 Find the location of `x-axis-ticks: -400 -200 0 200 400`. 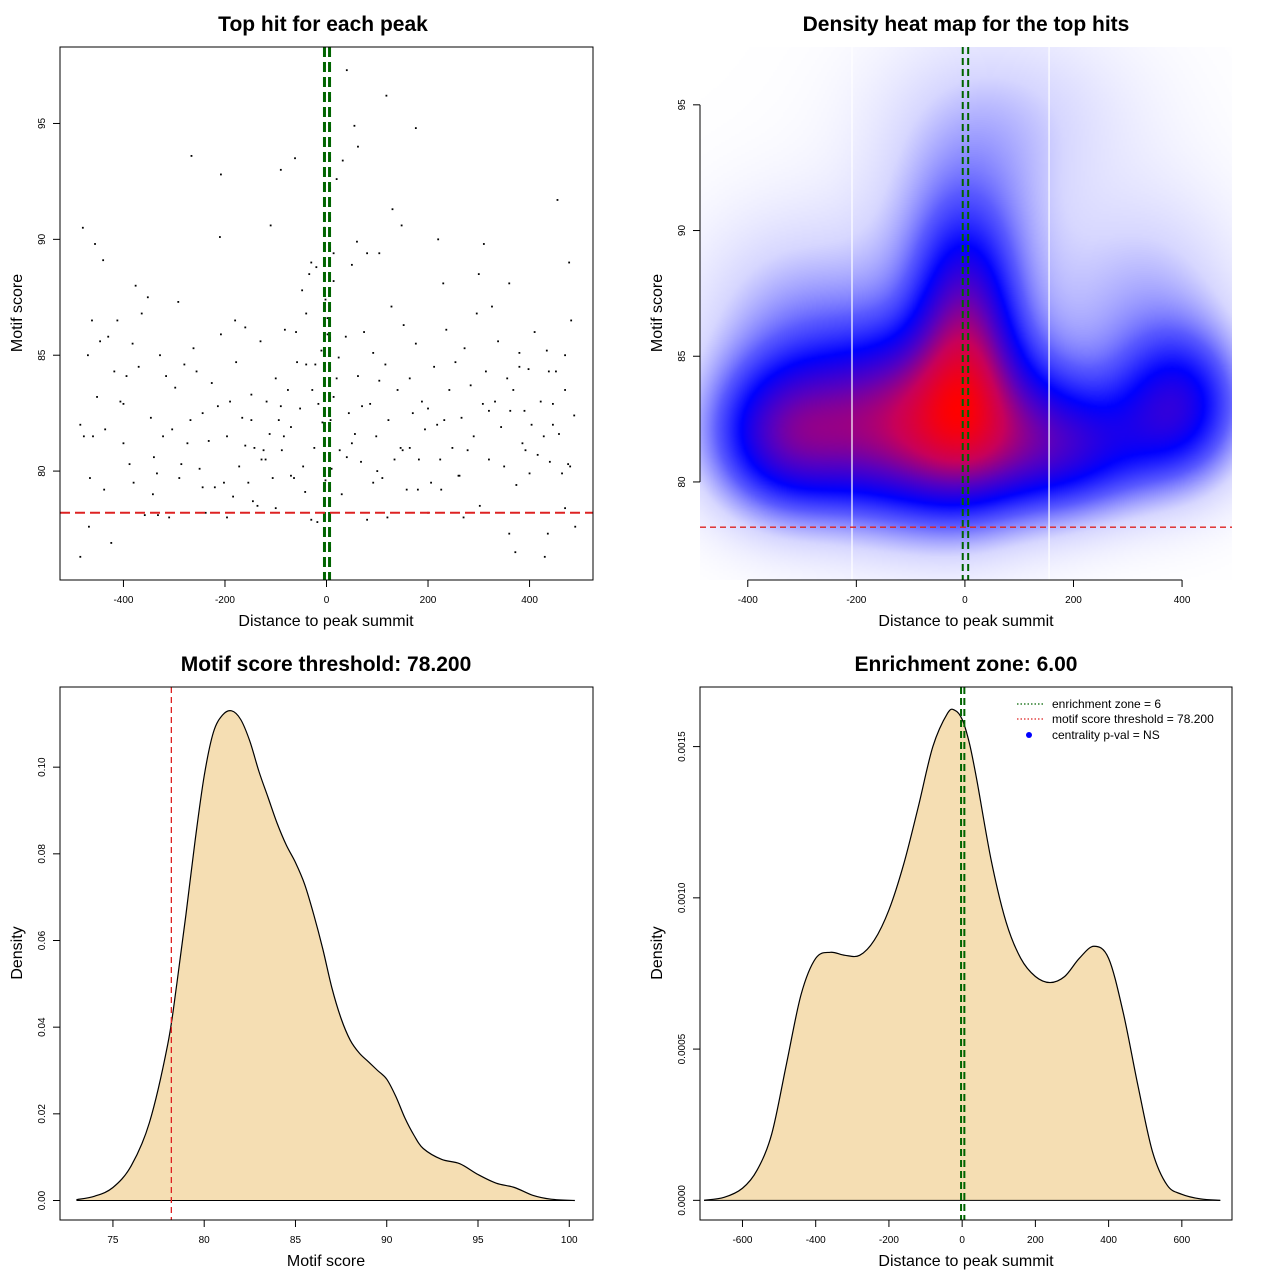

x-axis-ticks: -400 -200 0 200 400 is located at coordinates (325, 593).